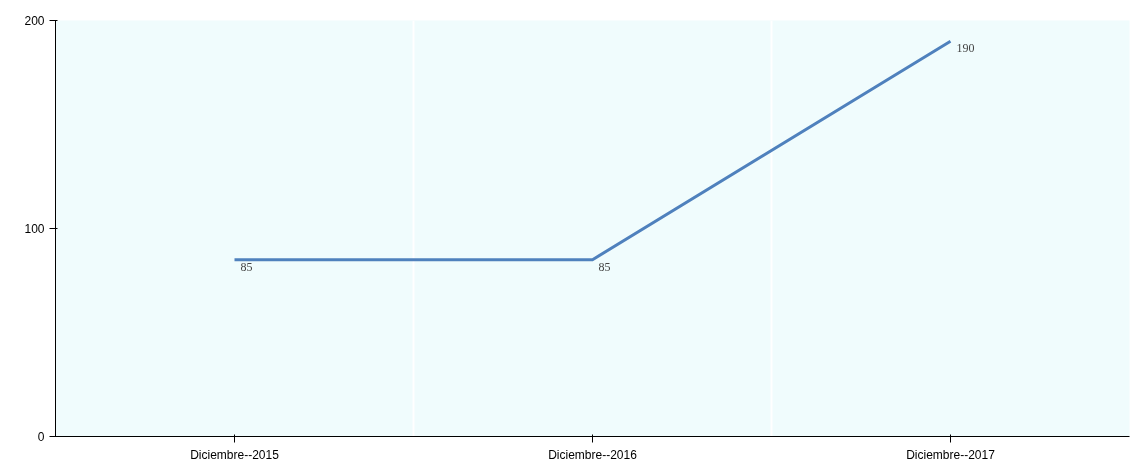 The height and width of the screenshot is (464, 1131). I want to click on data-label: 190, so click(965, 48).